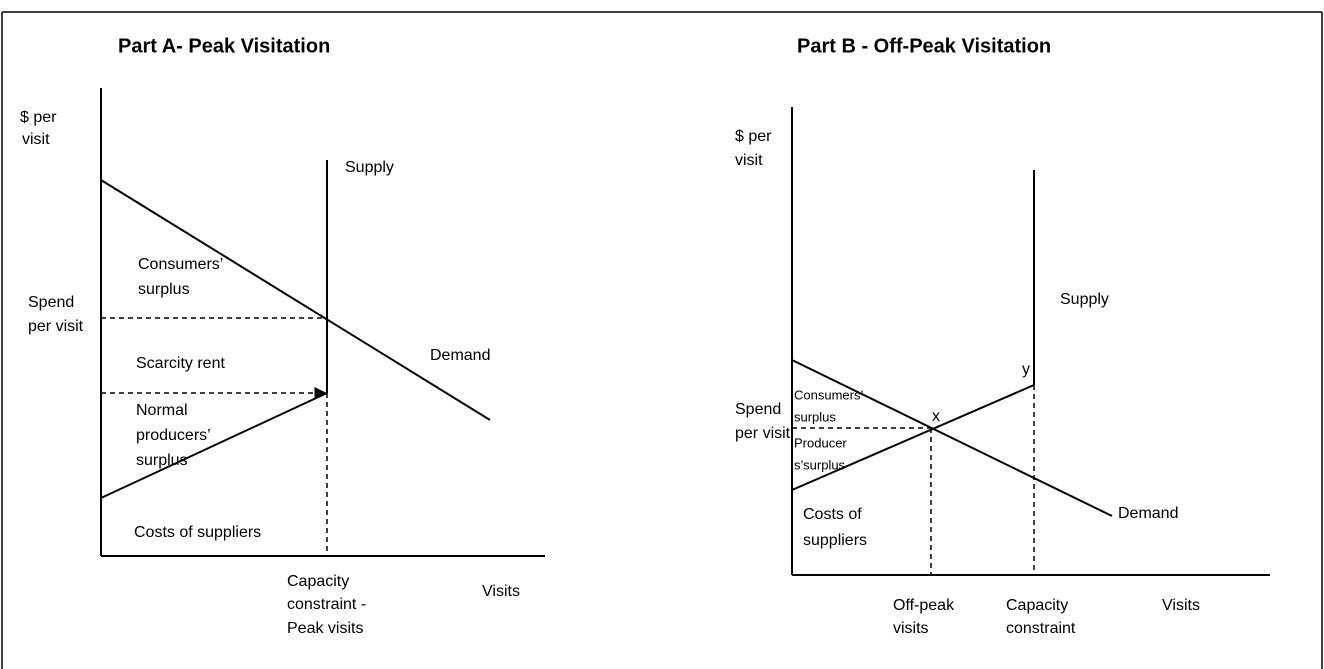 Image resolution: width=1324 pixels, height=669 pixels. What do you see at coordinates (911, 628) in the screenshot?
I see `off-peak-label: visits` at bounding box center [911, 628].